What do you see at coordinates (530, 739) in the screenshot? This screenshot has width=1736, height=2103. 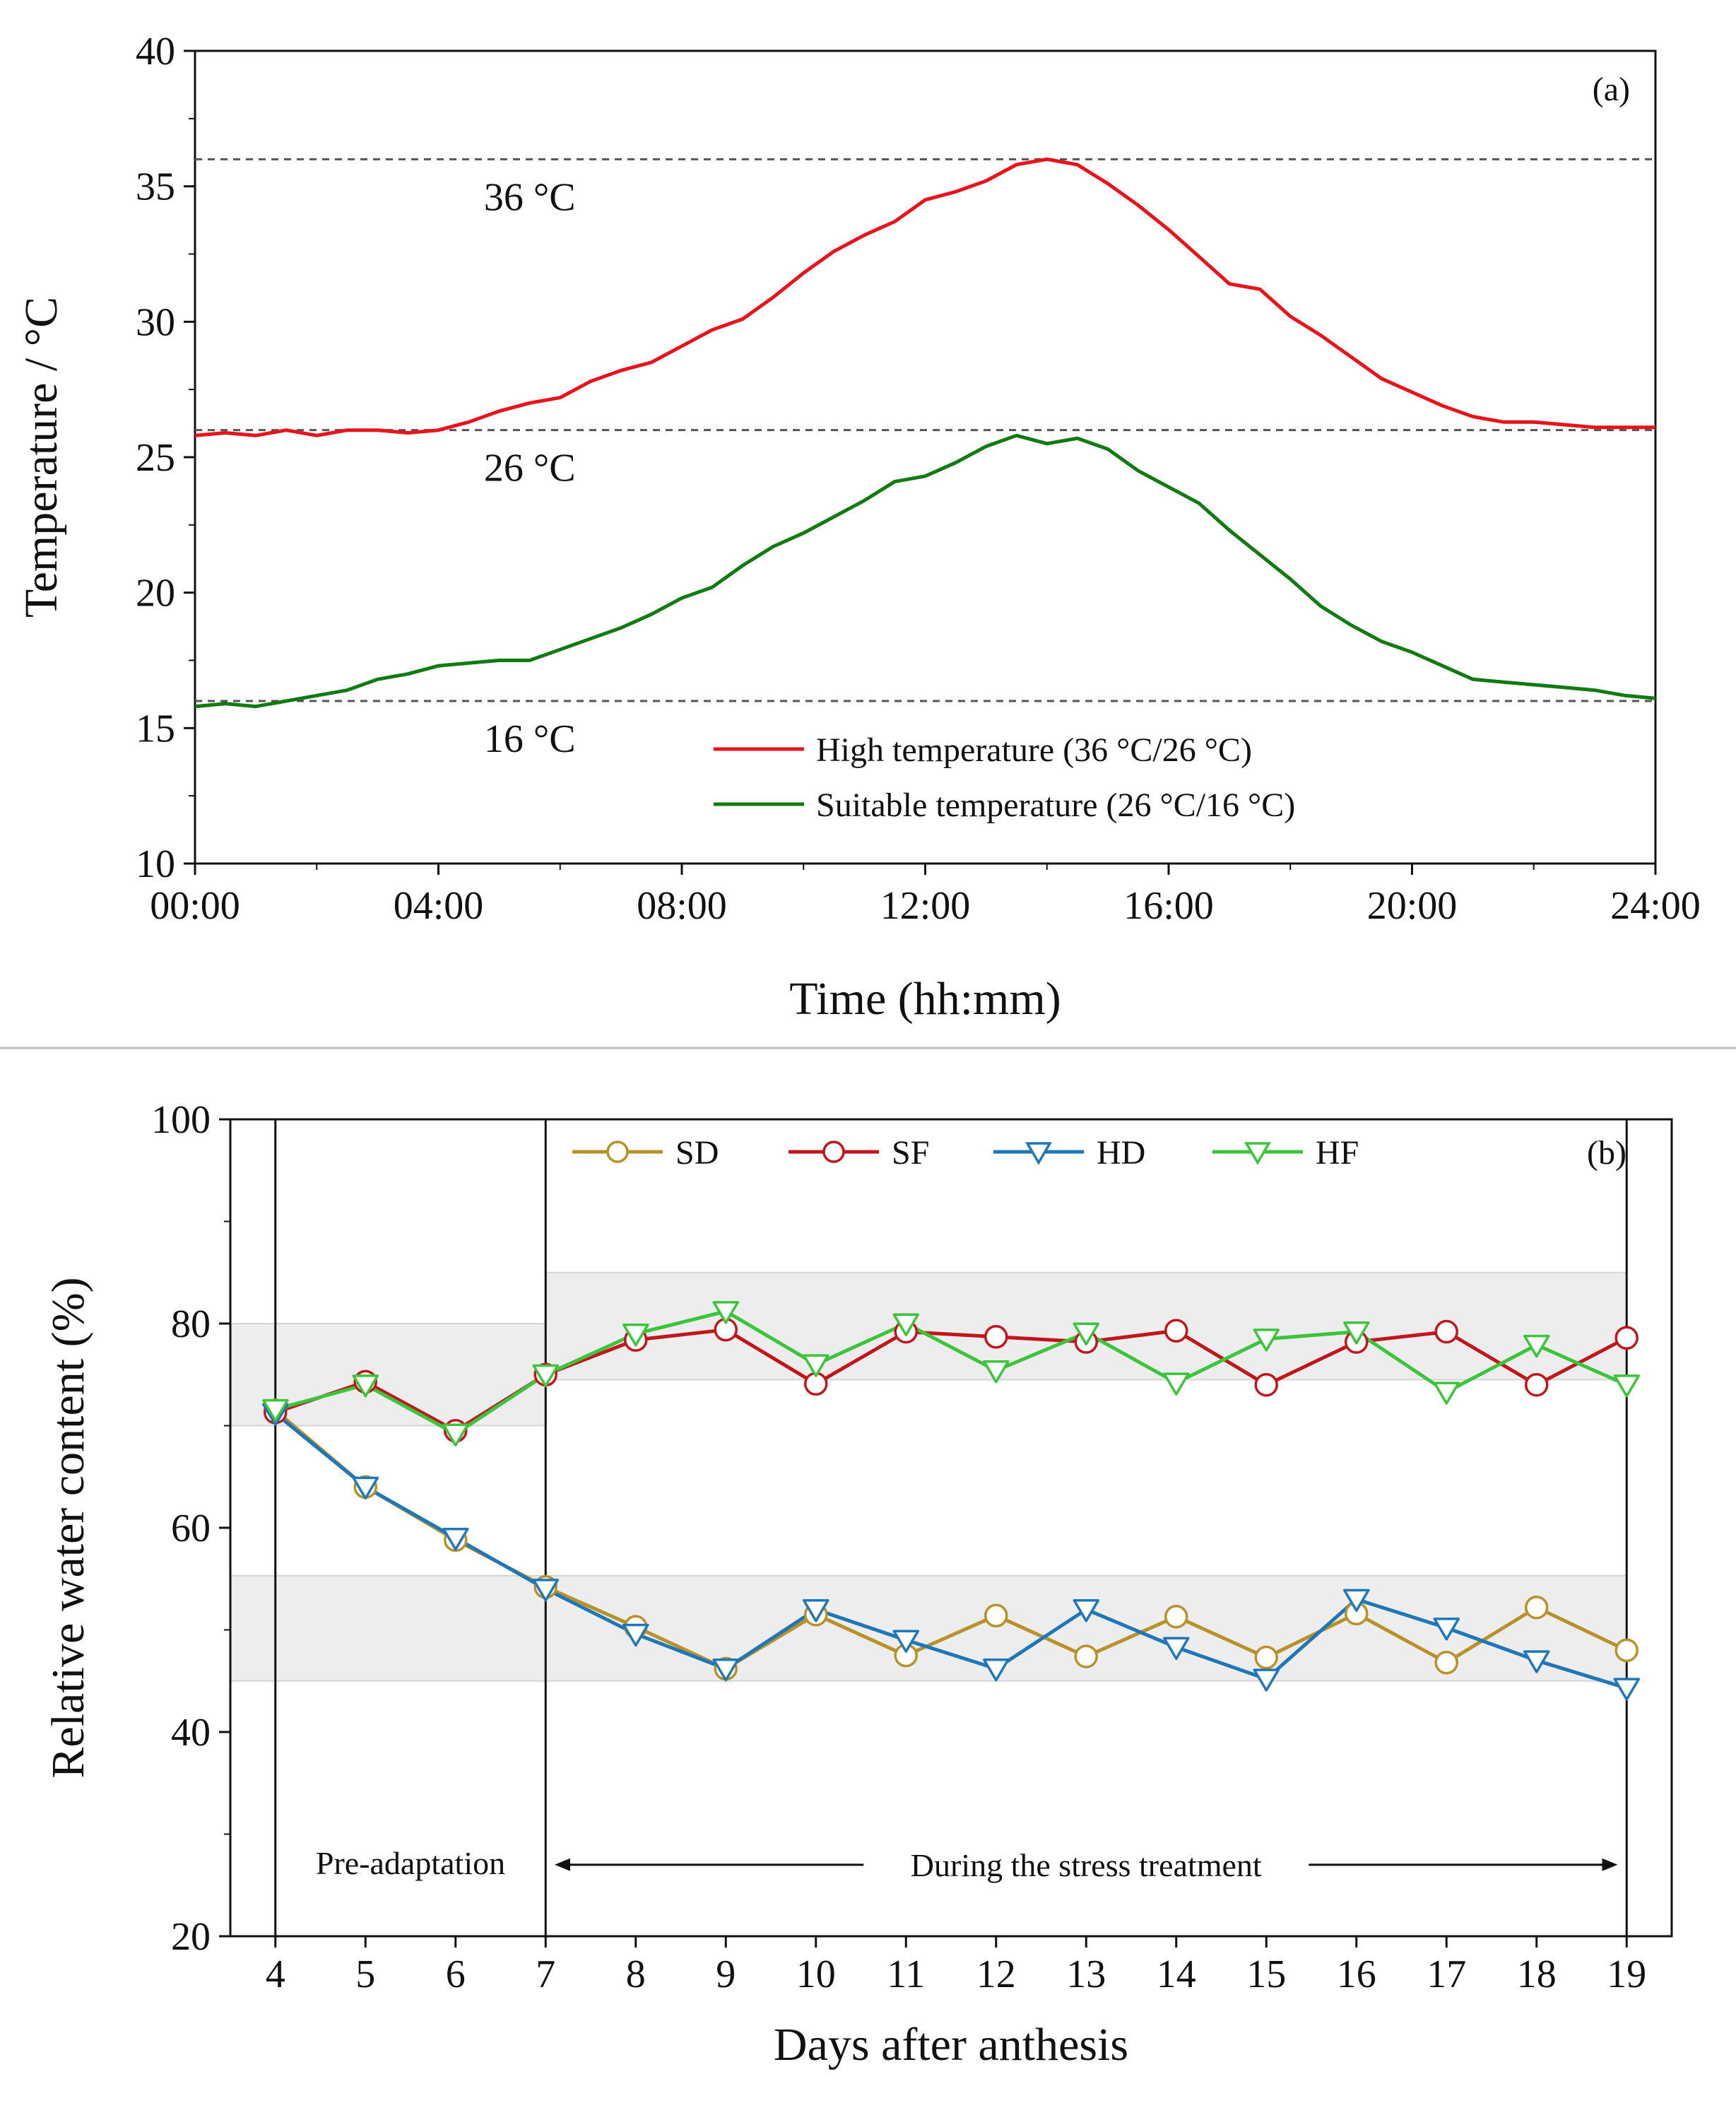 I see `reference-label: 16 °C` at bounding box center [530, 739].